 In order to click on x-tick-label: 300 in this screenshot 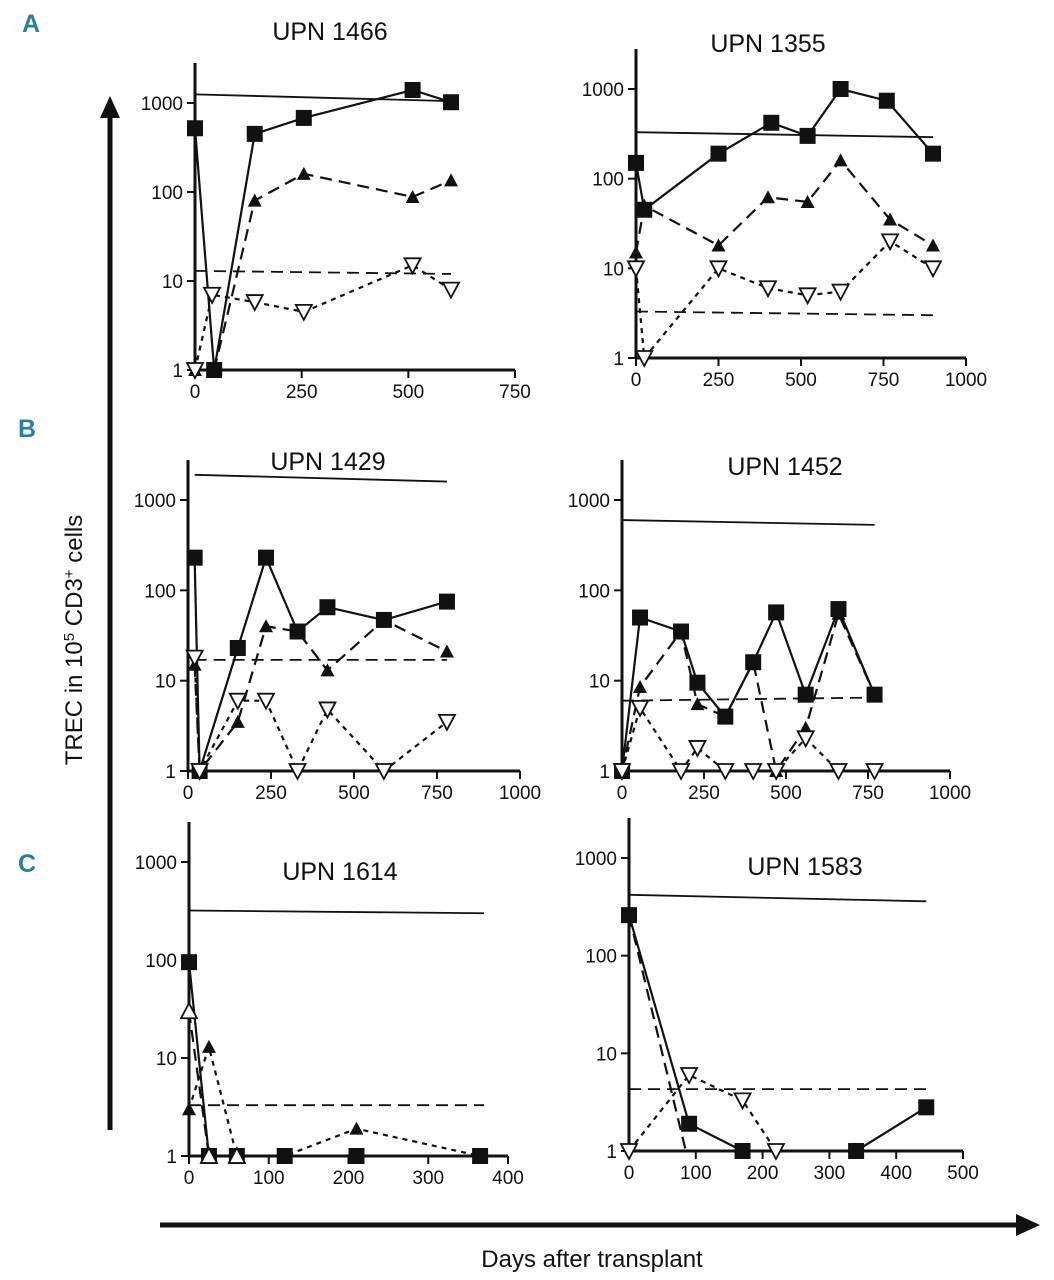, I will do `click(830, 1173)`.